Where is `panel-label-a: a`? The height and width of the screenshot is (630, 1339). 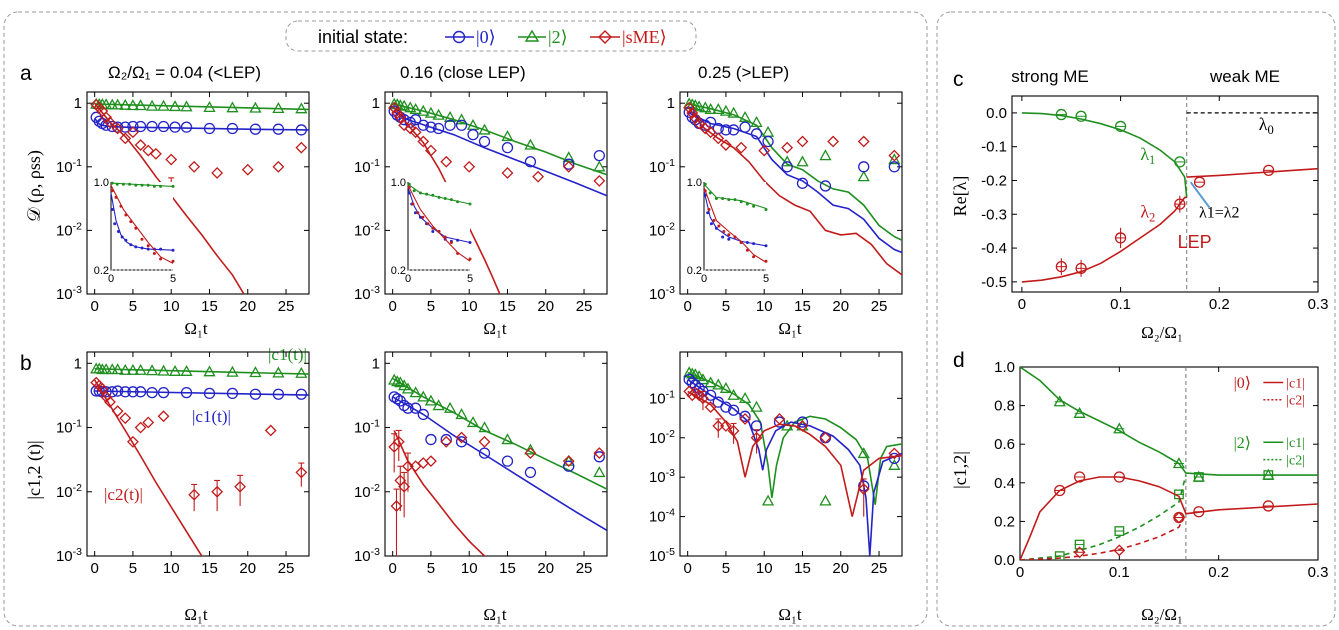
panel-label-a: a is located at coordinates (26, 73).